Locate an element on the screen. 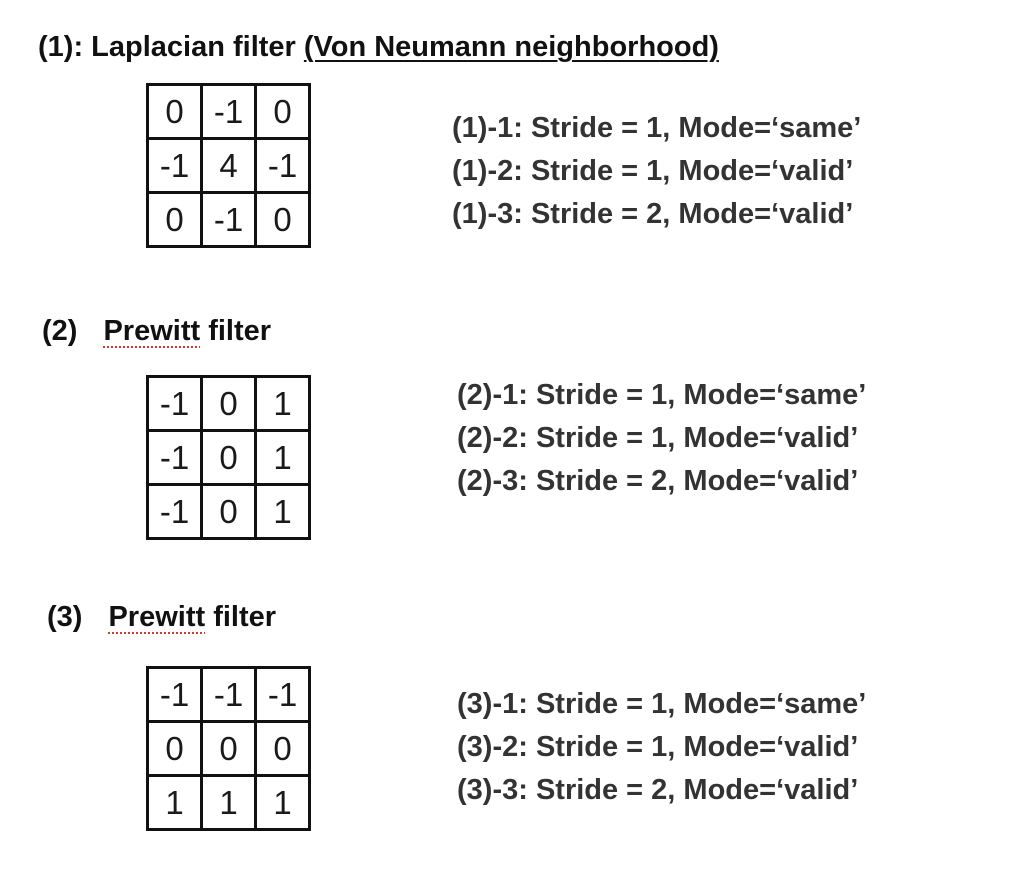 The height and width of the screenshot is (872, 1016). kernel-row: 1 1 1 is located at coordinates (228, 802).